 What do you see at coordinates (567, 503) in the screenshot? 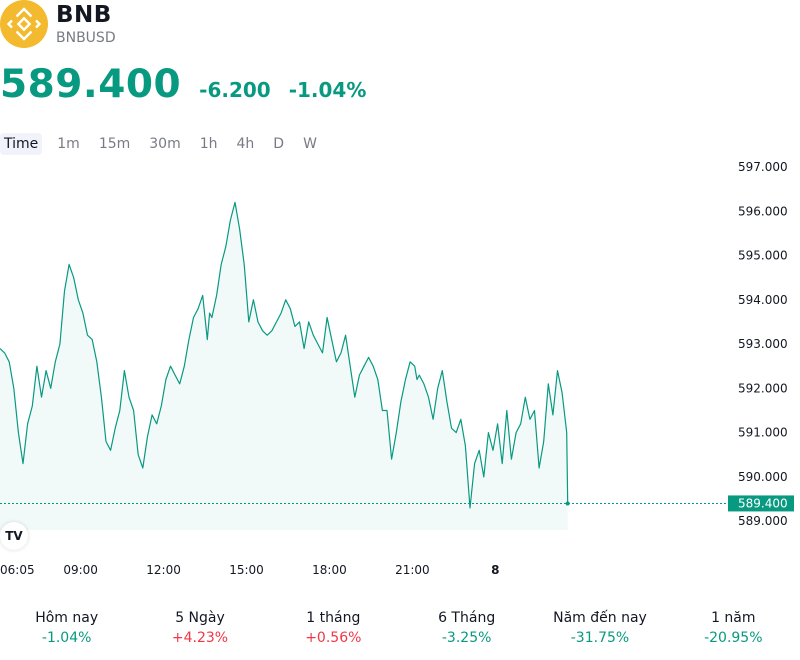
I see `last-price-dot` at bounding box center [567, 503].